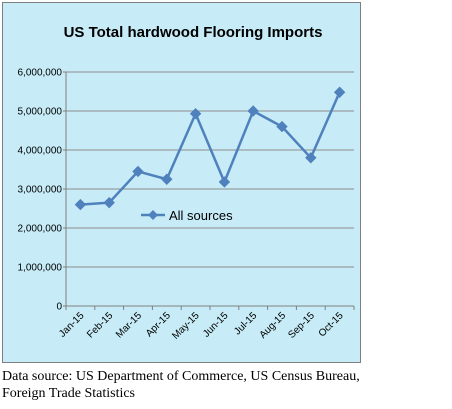 Image resolution: width=452 pixels, height=409 pixels. I want to click on y-tick-label: 4,000,000, so click(40, 151).